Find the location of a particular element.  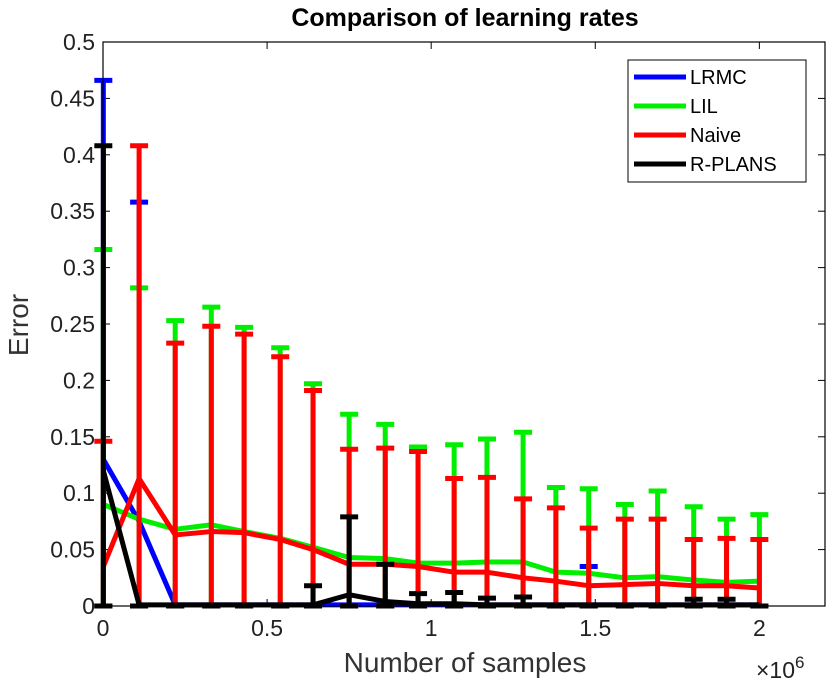

y-tick-label: 0.2 is located at coordinates (79, 380).